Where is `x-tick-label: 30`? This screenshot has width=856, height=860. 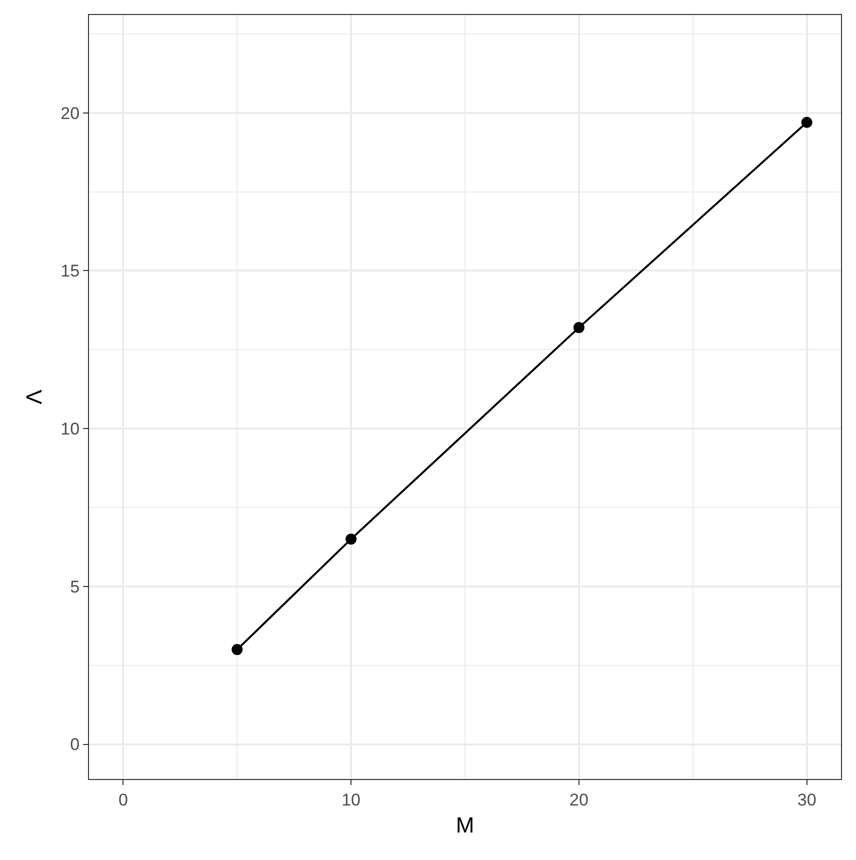
x-tick-label: 30 is located at coordinates (806, 800).